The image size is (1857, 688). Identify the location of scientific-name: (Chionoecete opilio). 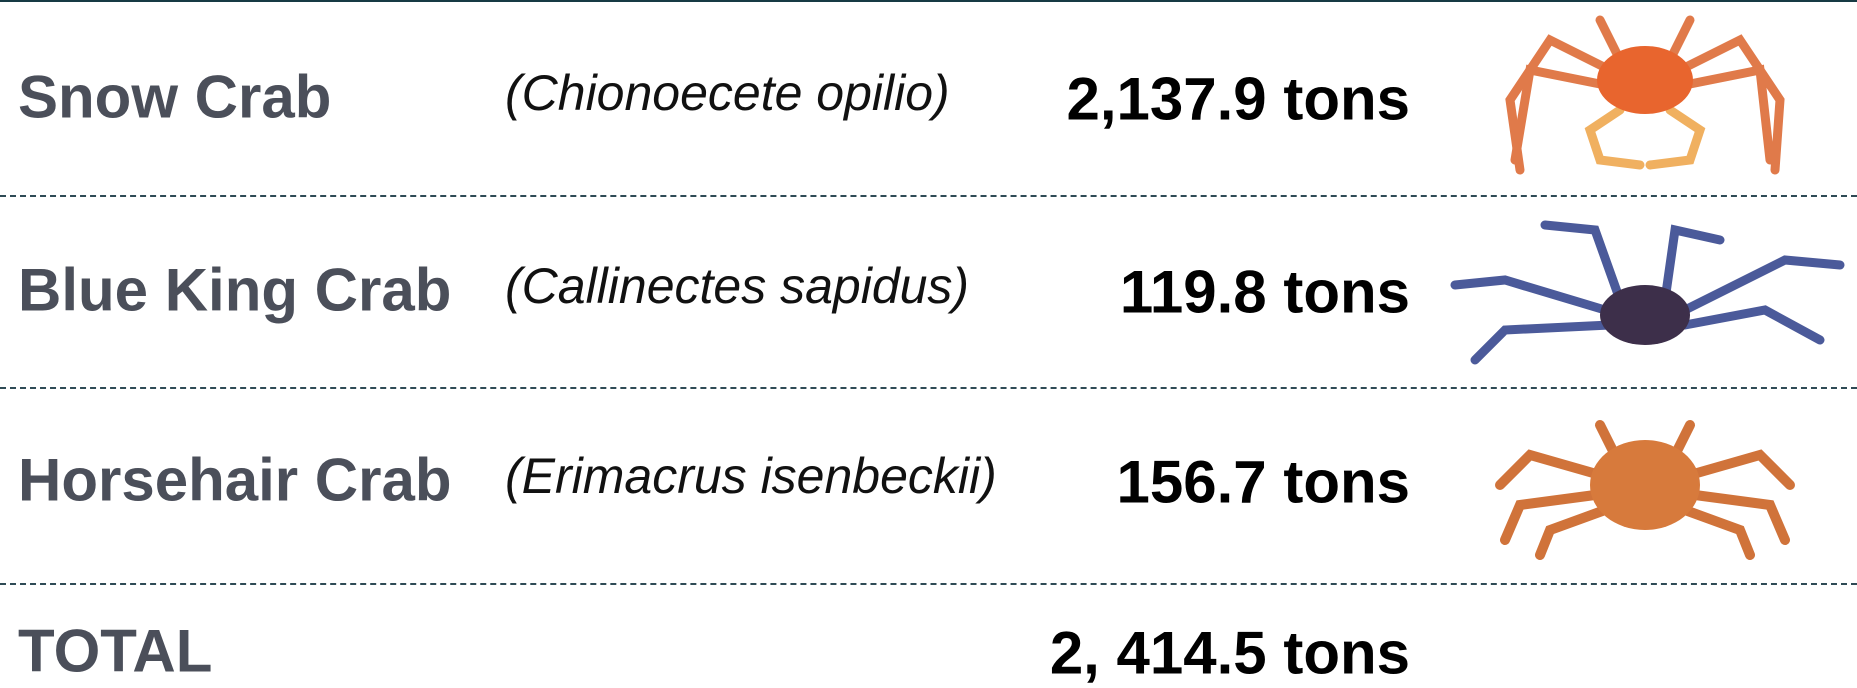
(727, 93).